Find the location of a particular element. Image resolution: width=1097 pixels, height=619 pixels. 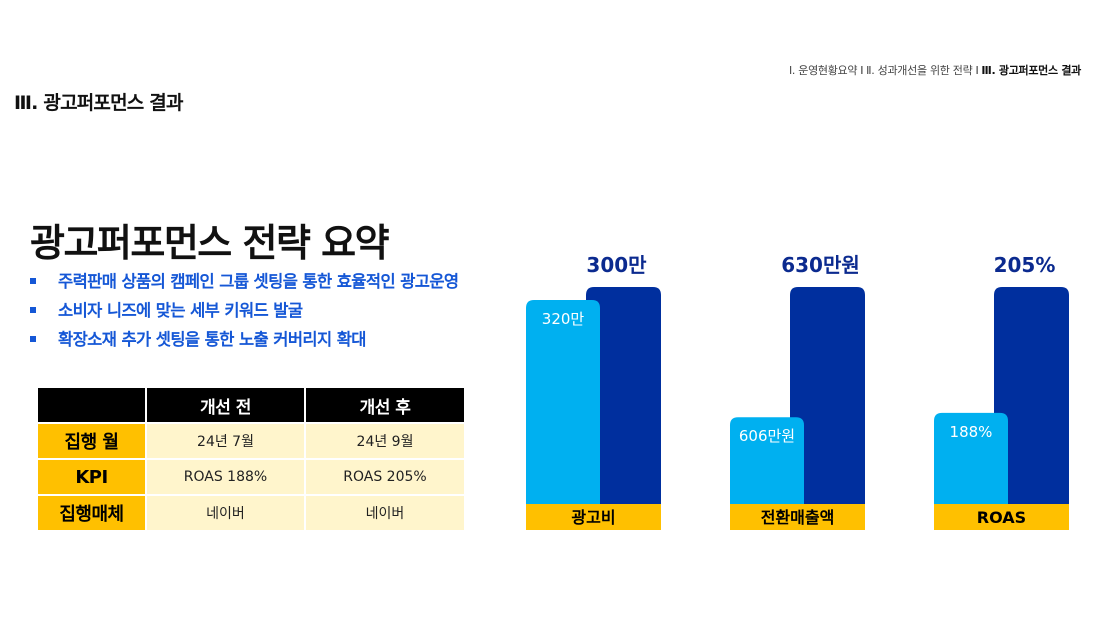

table-header-empty is located at coordinates (92, 406).